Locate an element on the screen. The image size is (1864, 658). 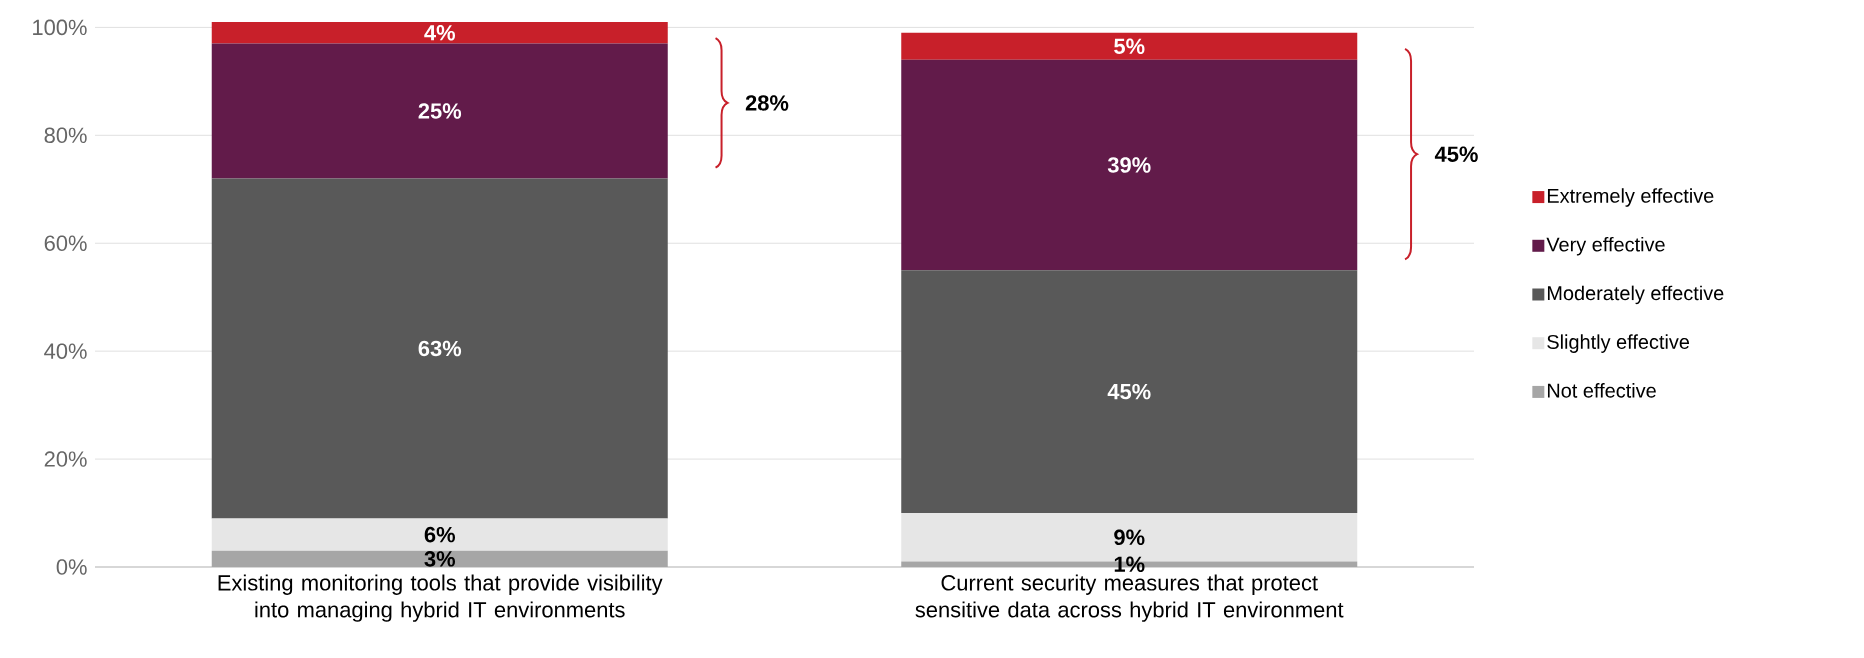
data-label: 4% is located at coordinates (439, 33).